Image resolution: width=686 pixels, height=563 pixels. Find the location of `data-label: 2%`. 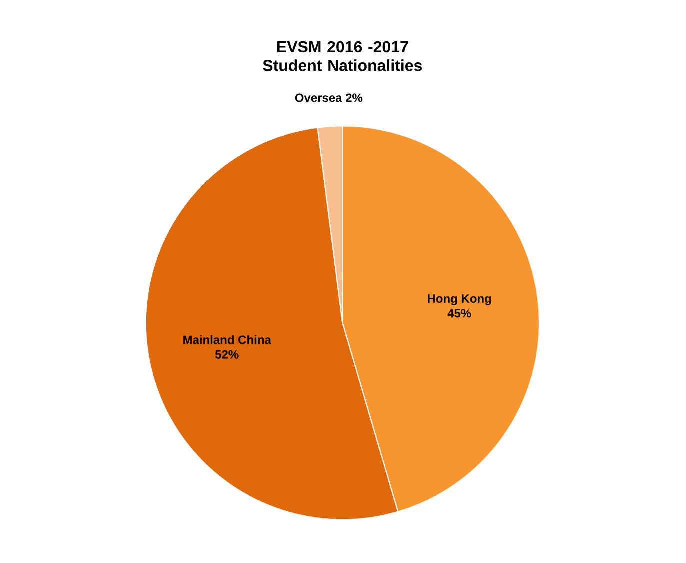

data-label: 2% is located at coordinates (354, 98).